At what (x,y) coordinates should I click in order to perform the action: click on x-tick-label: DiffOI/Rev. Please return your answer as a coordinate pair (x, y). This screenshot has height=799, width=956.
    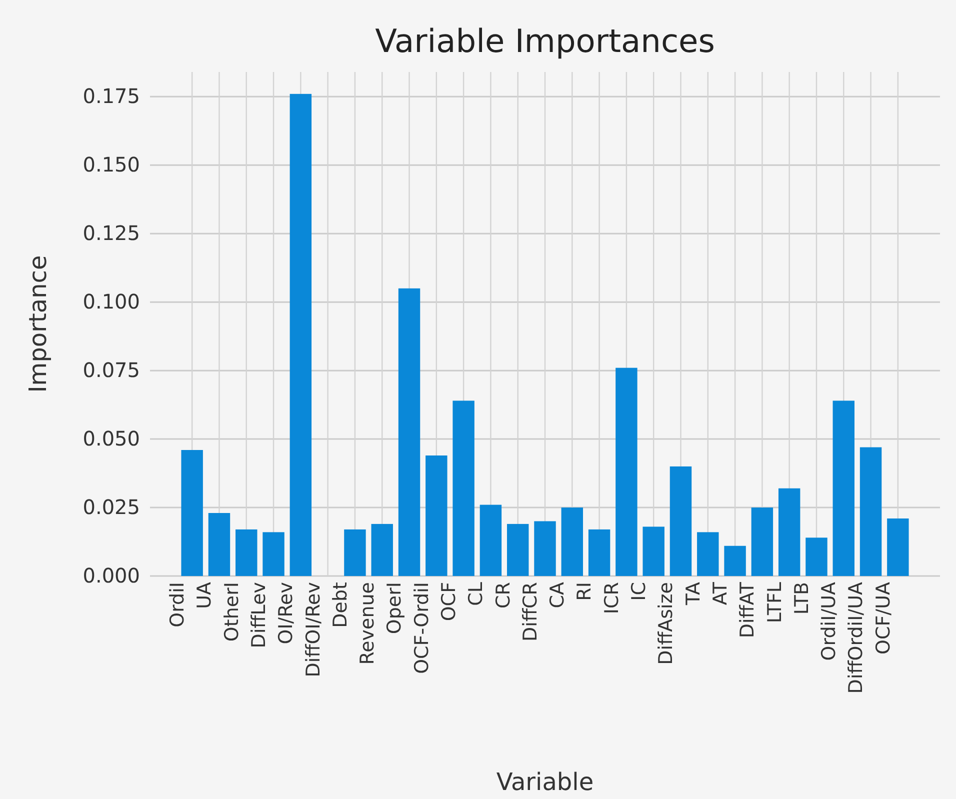
    Looking at the image, I should click on (313, 630).